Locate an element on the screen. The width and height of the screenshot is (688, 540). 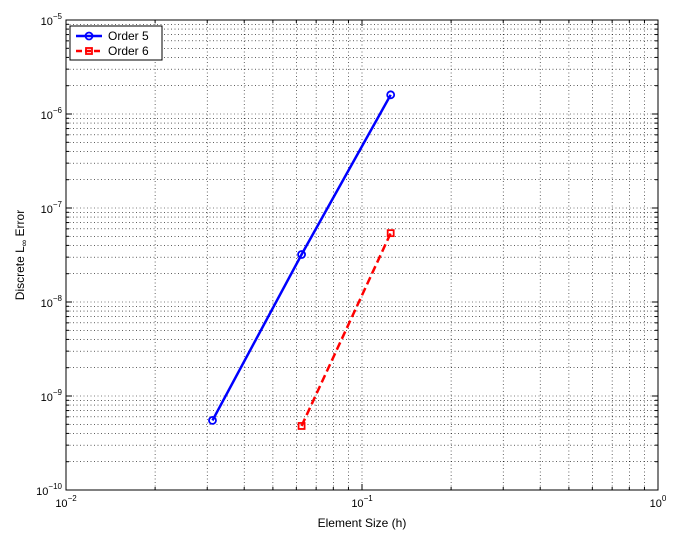
y-axis-label-suffix: Error is located at coordinates (20, 225).